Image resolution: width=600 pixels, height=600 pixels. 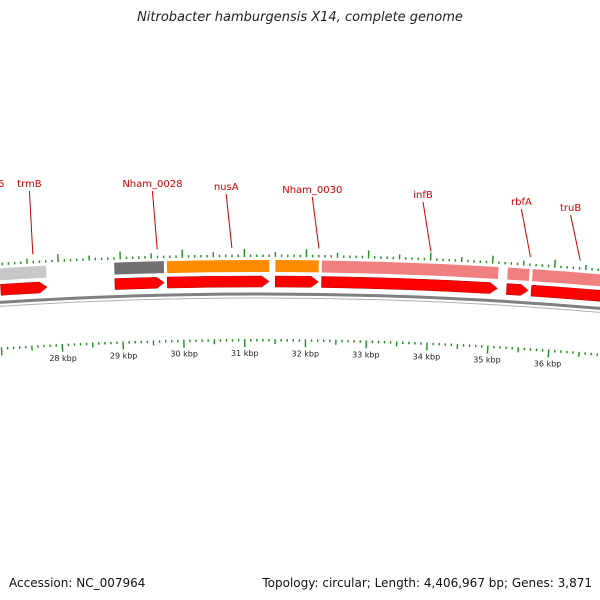 What do you see at coordinates (2, 184) in the screenshot?
I see `gene-label-nham_0026: Nham_0026` at bounding box center [2, 184].